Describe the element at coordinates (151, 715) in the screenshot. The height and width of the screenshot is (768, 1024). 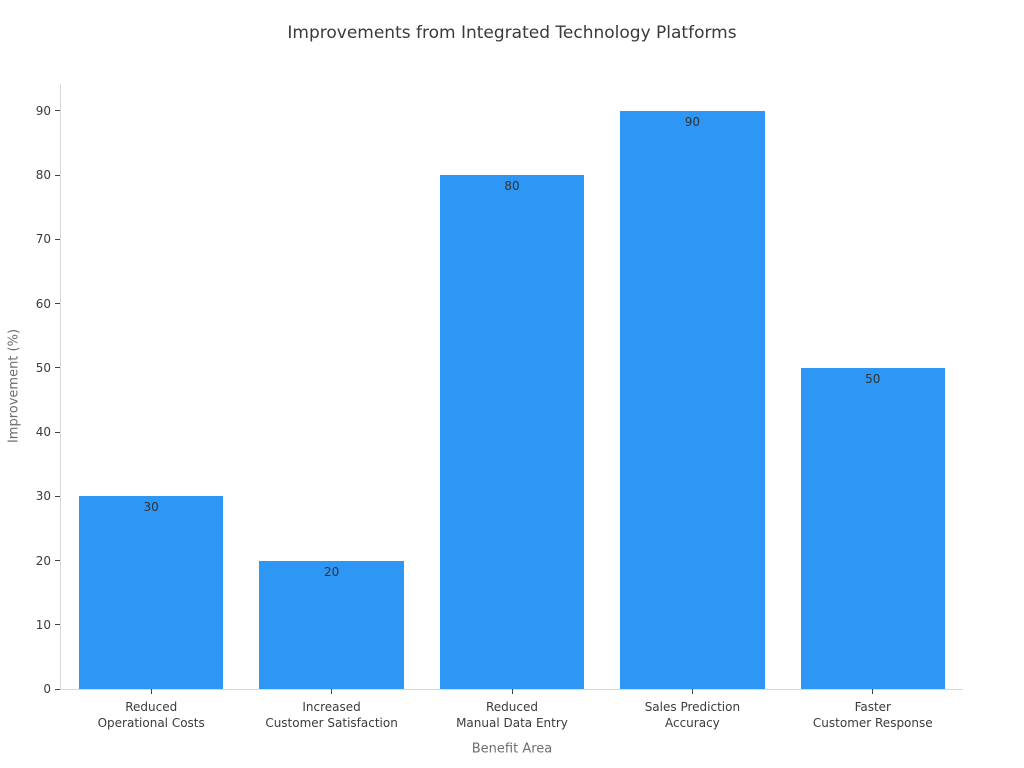
I see `x-tick-category-label: Reduced Operational Costs` at that location.